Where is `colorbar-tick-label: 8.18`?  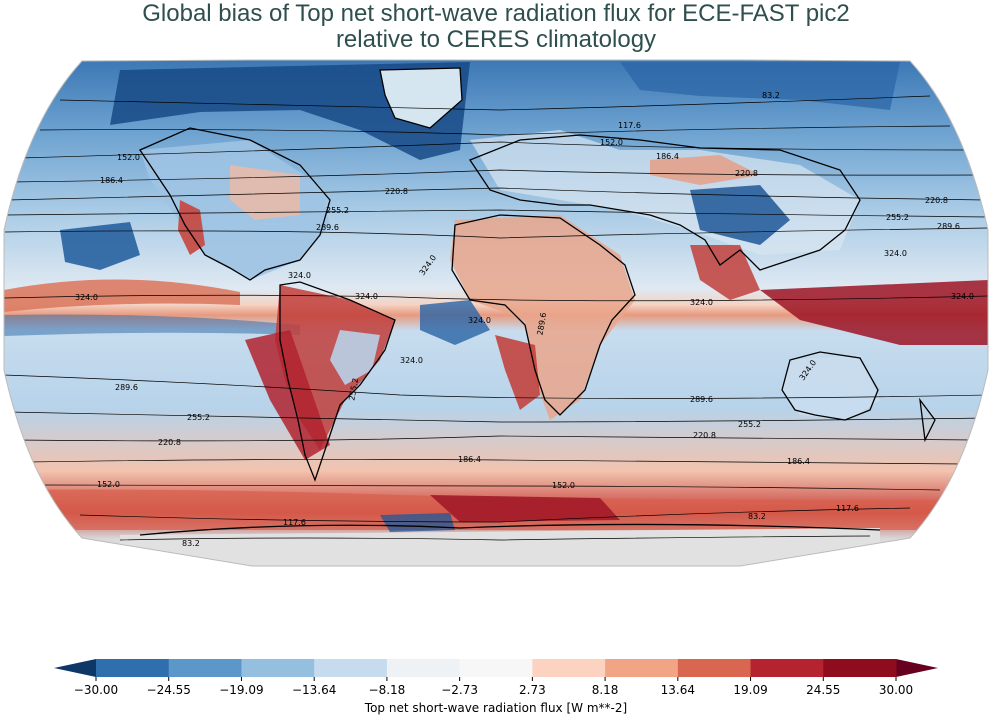
colorbar-tick-label: 8.18 is located at coordinates (605, 690).